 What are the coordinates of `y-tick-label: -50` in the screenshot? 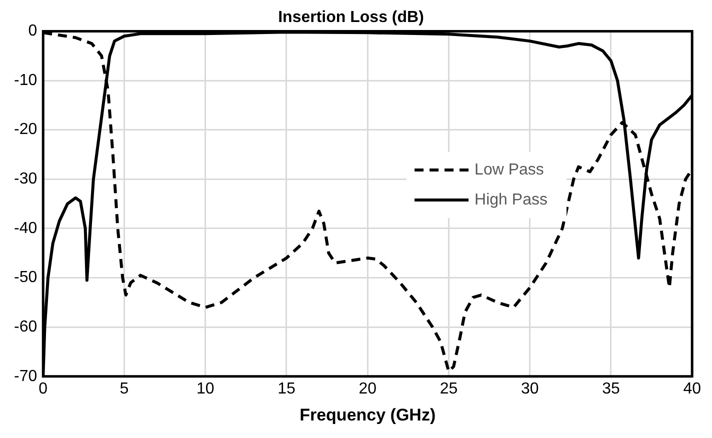 It's located at (26, 277).